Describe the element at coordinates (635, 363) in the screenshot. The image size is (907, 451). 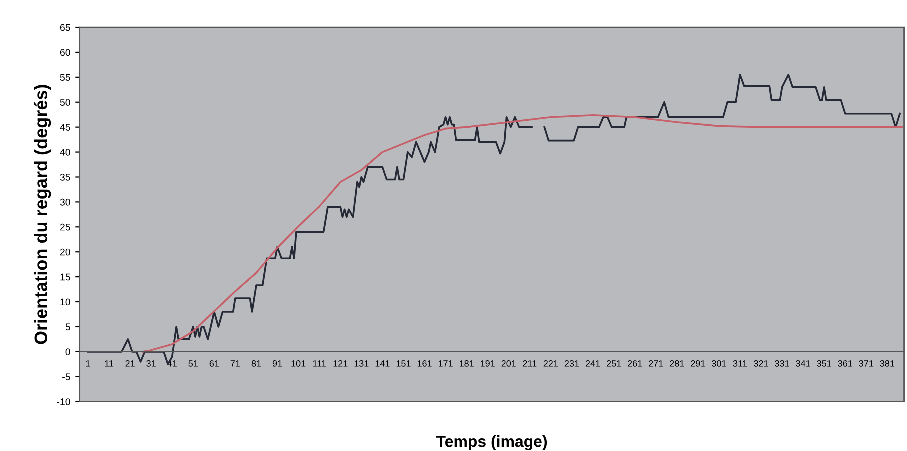
I see `x-tick-label: 261` at that location.